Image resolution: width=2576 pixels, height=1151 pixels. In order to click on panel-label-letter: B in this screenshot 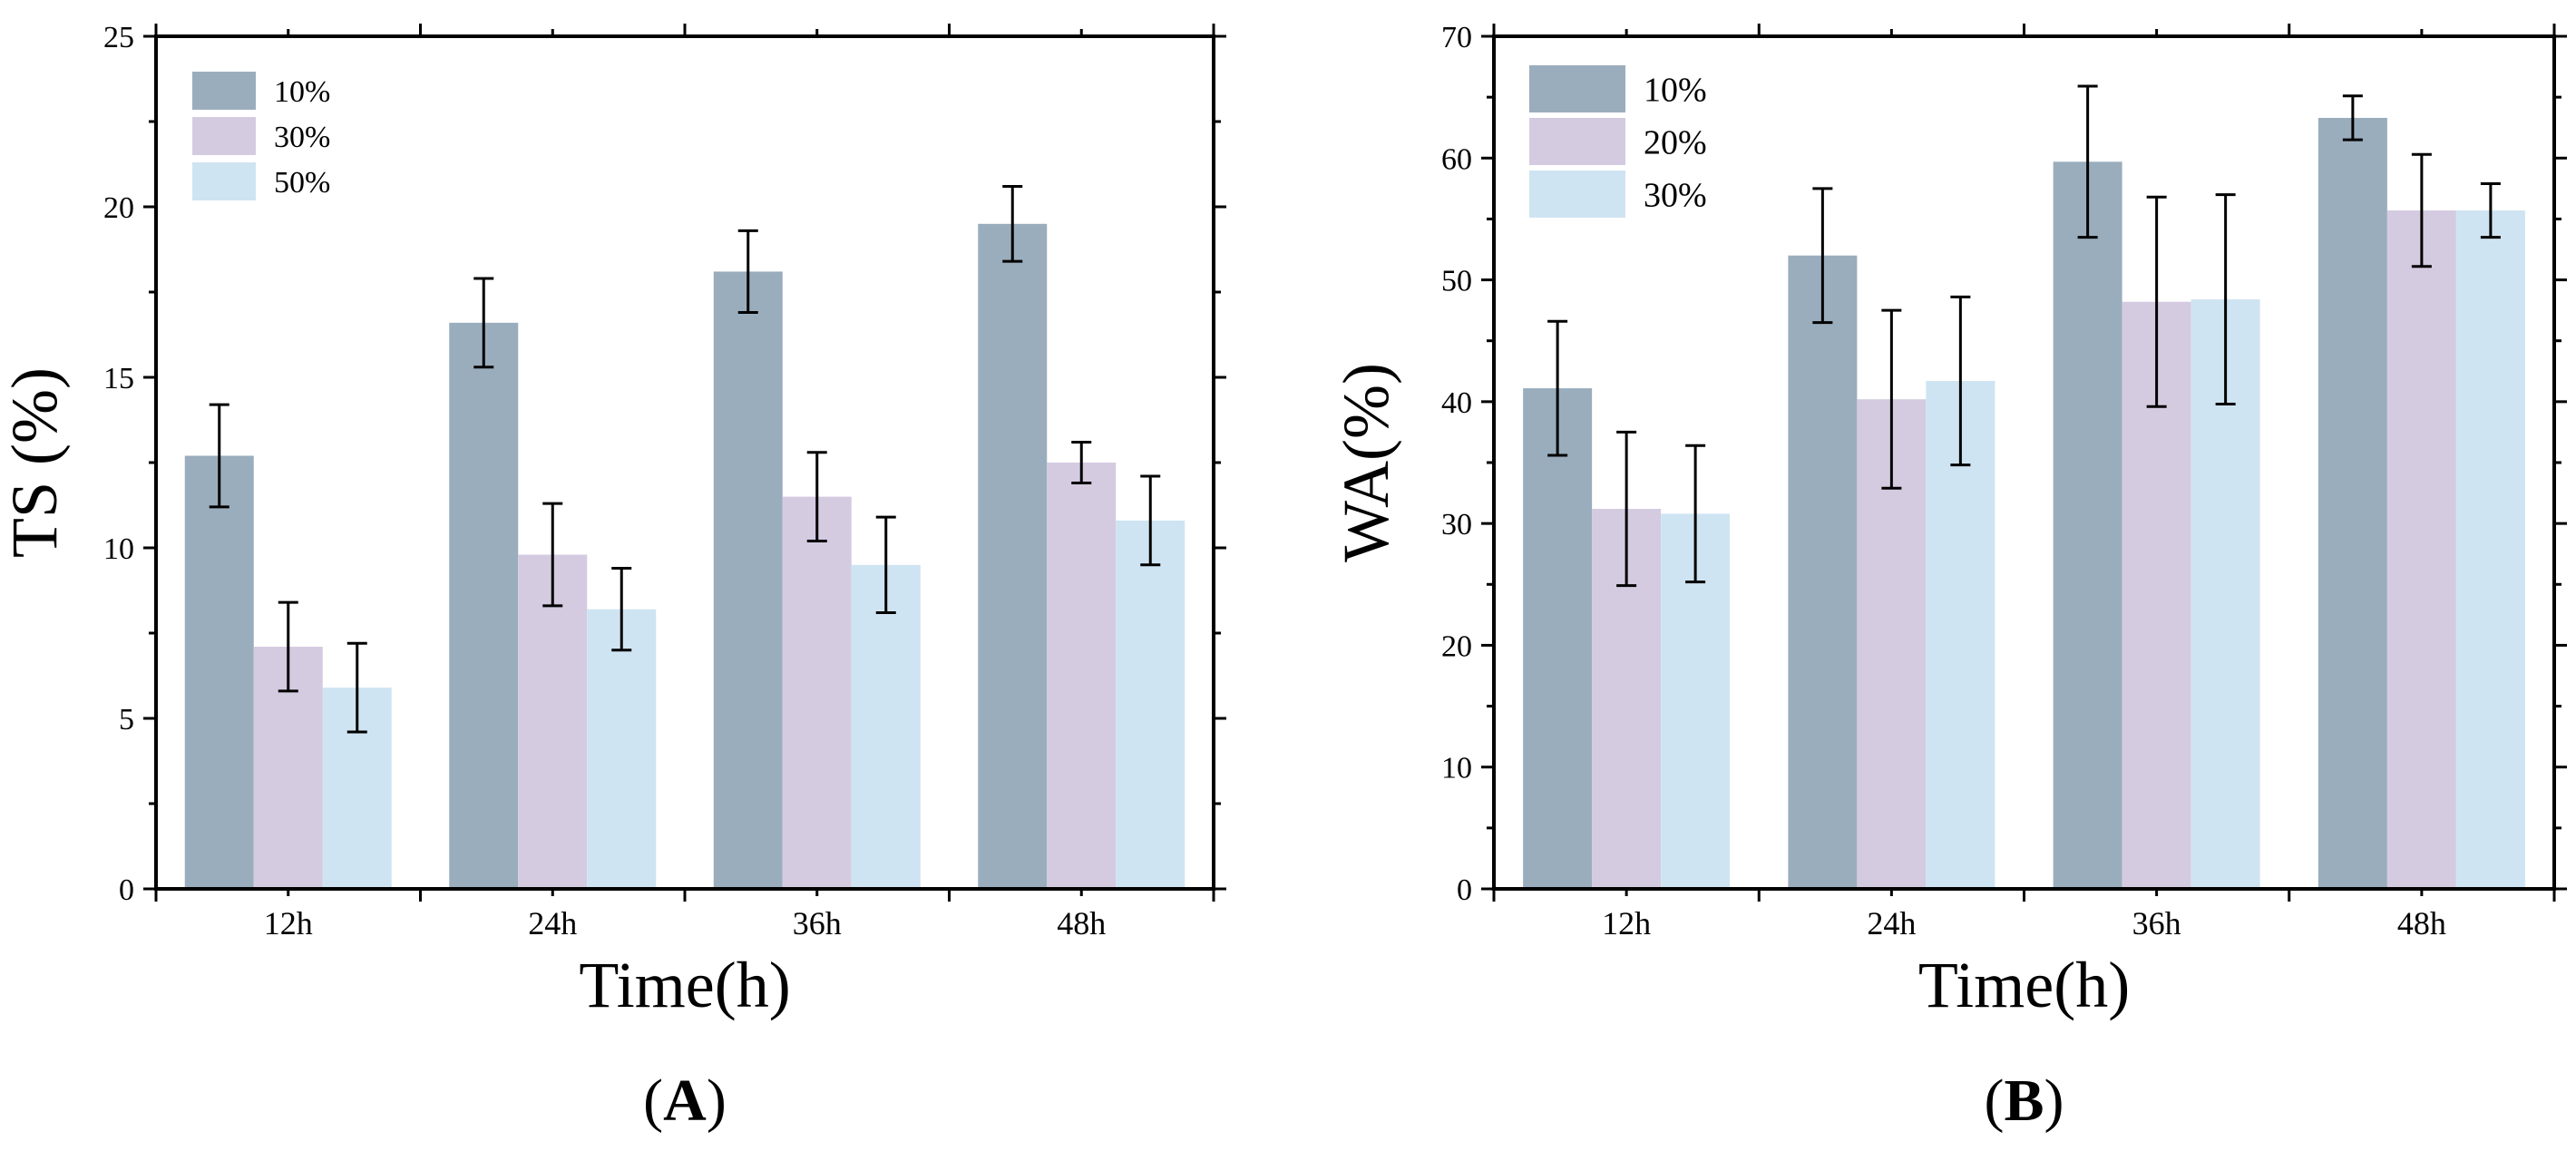, I will do `click(2024, 1101)`.